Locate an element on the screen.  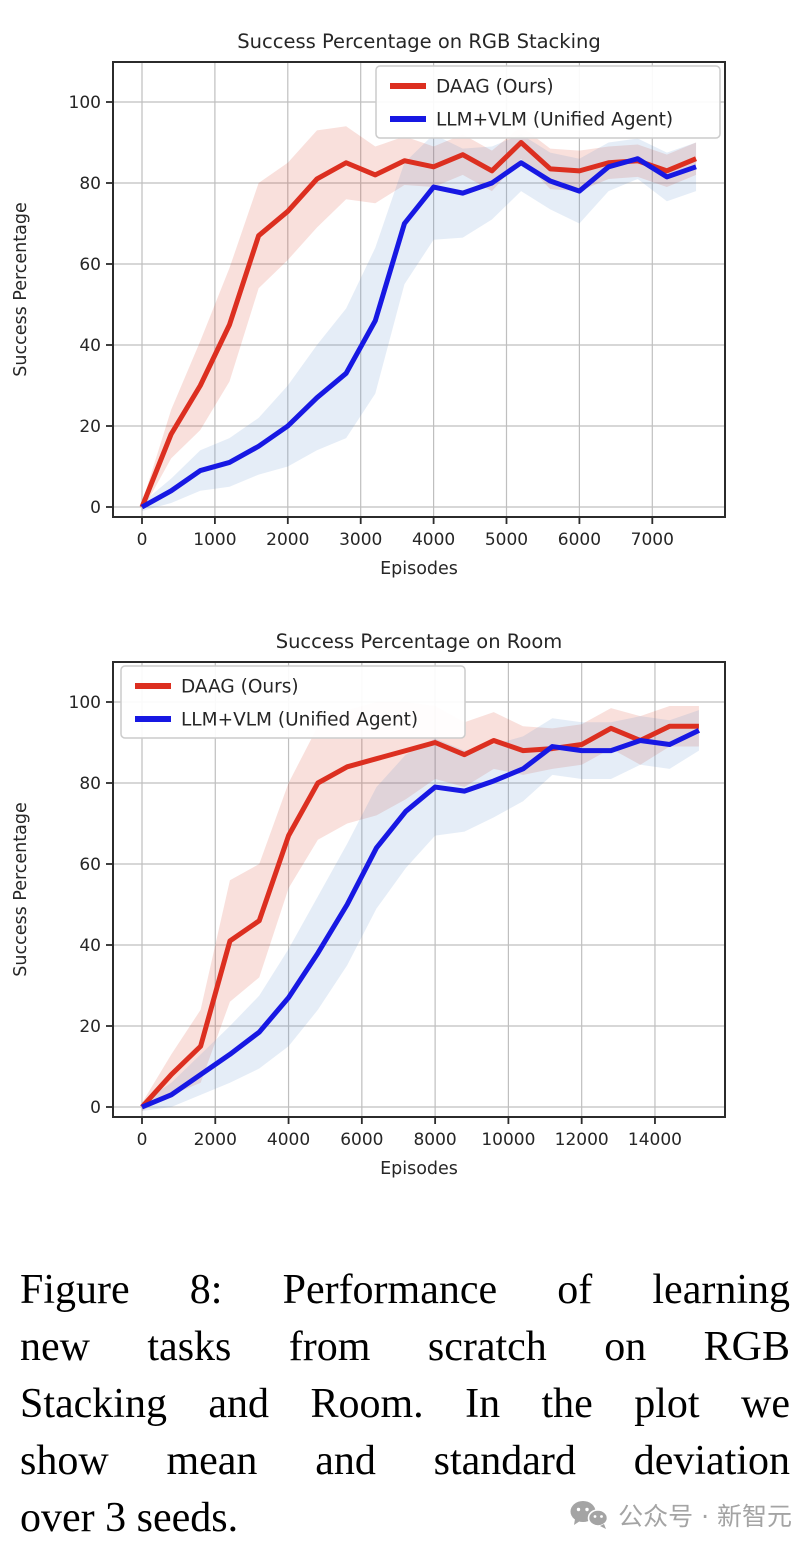
x-tick-label: 8000 is located at coordinates (434, 1140).